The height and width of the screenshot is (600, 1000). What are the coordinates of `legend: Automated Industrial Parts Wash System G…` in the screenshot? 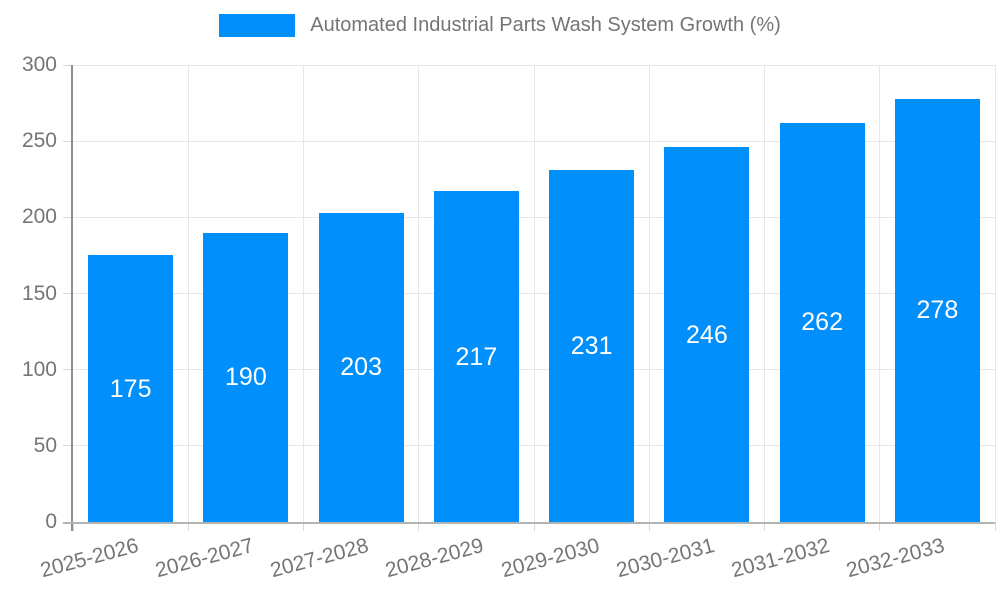 It's located at (500, 25).